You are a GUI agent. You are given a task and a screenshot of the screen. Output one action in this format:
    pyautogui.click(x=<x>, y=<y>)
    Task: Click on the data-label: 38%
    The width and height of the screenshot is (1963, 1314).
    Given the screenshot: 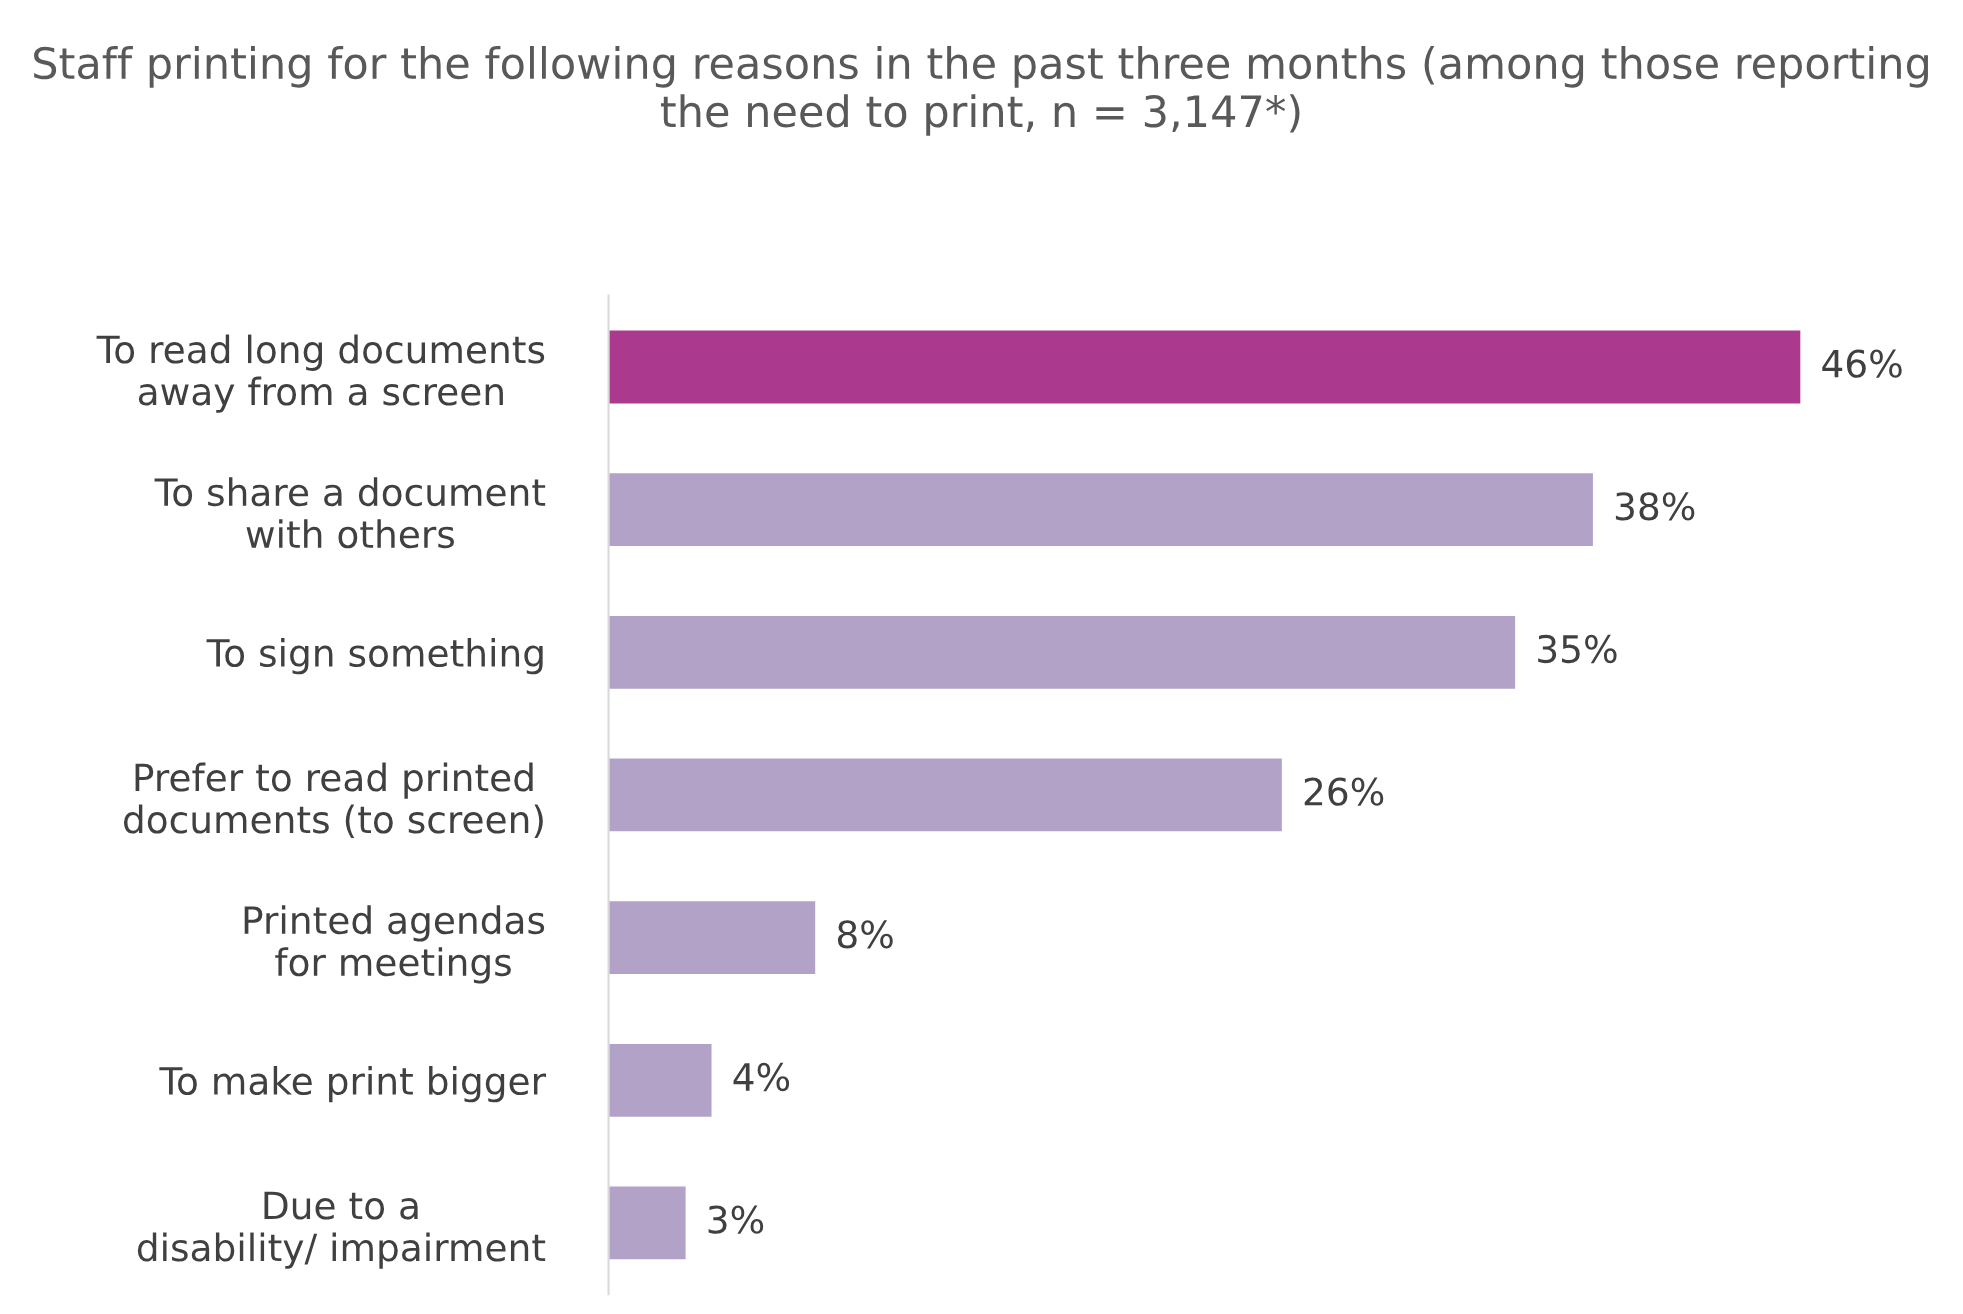 What is the action you would take?
    pyautogui.click(x=1655, y=506)
    